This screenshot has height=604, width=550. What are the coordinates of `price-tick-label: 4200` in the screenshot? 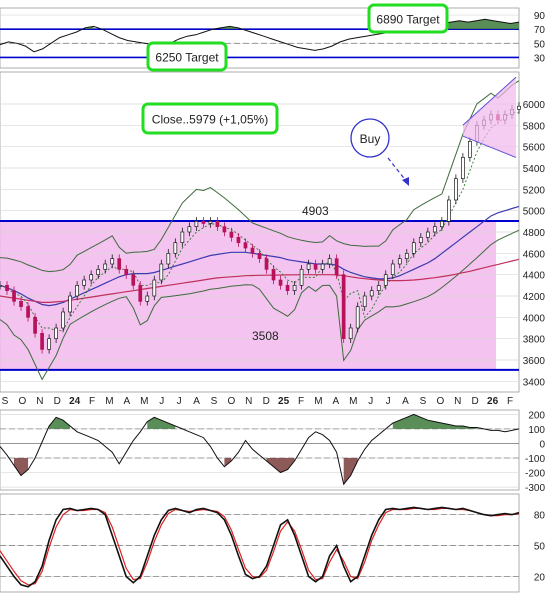 It's located at (534, 297).